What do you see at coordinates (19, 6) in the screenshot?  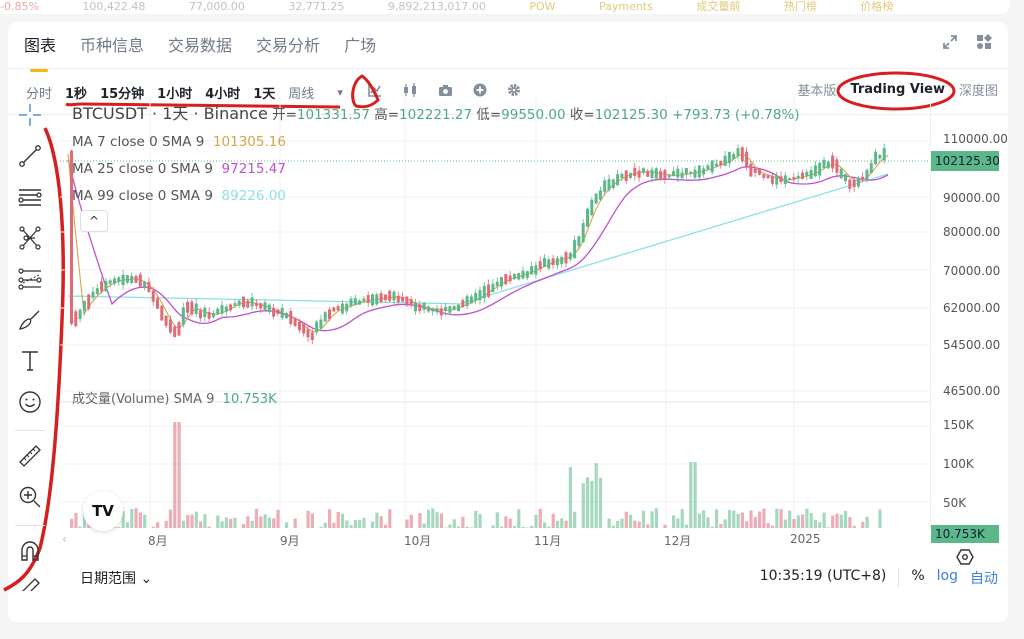 I see `ticker-change: -0.85%` at bounding box center [19, 6].